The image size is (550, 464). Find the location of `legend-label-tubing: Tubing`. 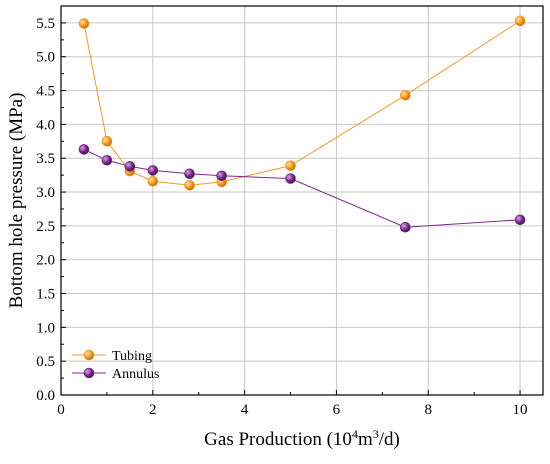

legend-label-tubing: Tubing is located at coordinates (132, 356).